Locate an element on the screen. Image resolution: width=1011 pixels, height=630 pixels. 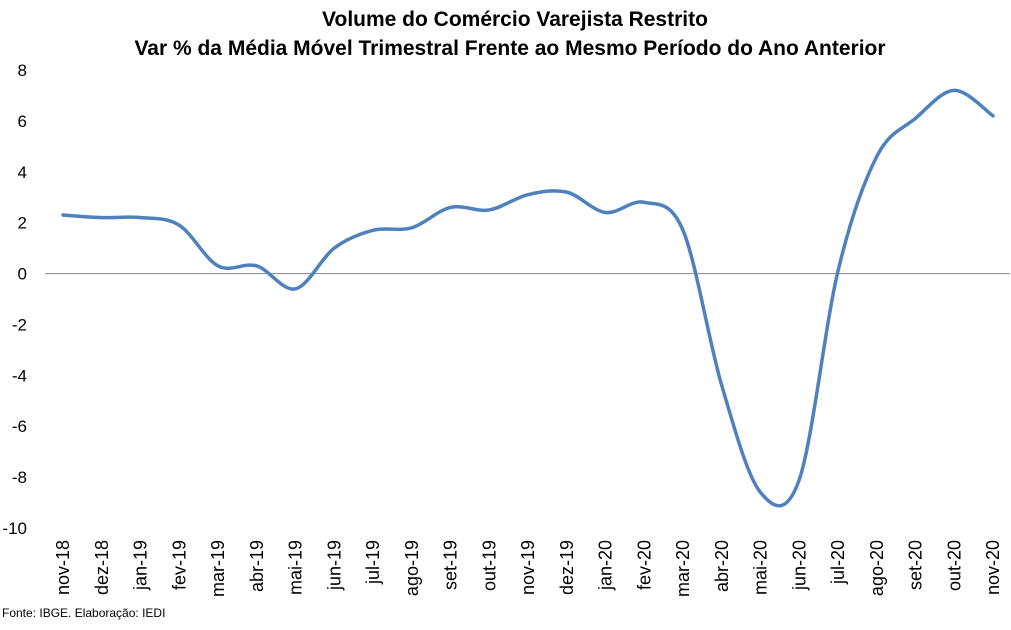
x-tick-label: ago-20 is located at coordinates (877, 568).